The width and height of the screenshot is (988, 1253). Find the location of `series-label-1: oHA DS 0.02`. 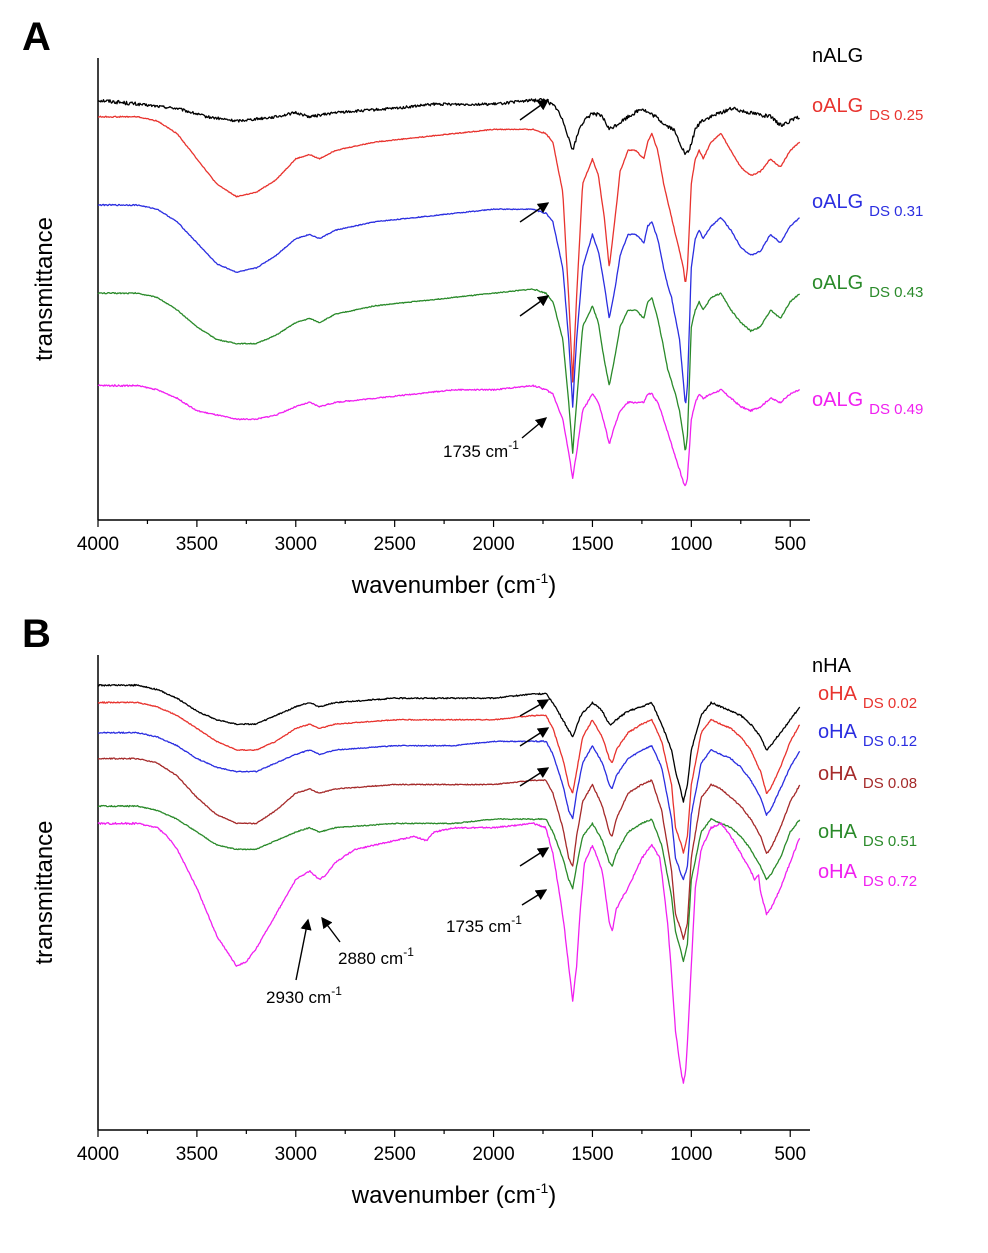

series-label-1: oHA DS 0.02 is located at coordinates (867, 697).